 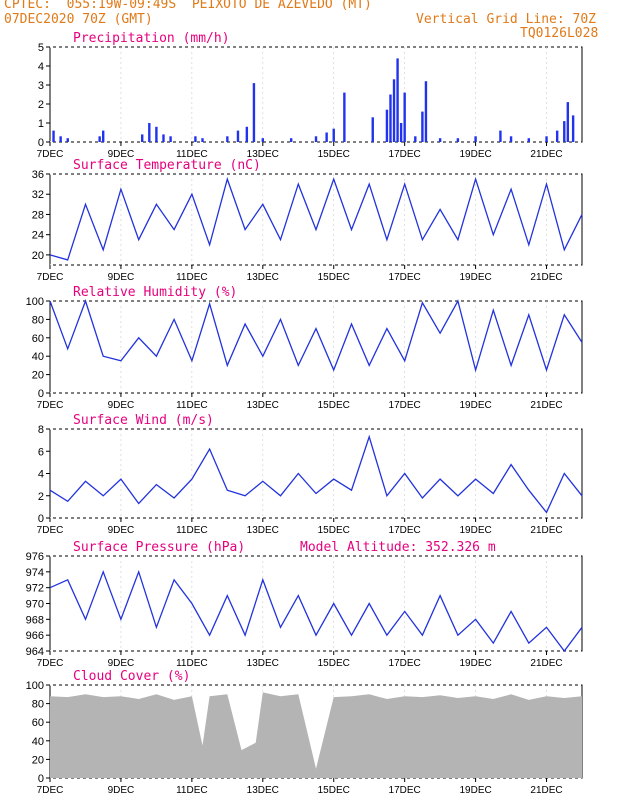 I want to click on header-date: 07DEC2020 70Z (GMT), so click(x=78, y=19).